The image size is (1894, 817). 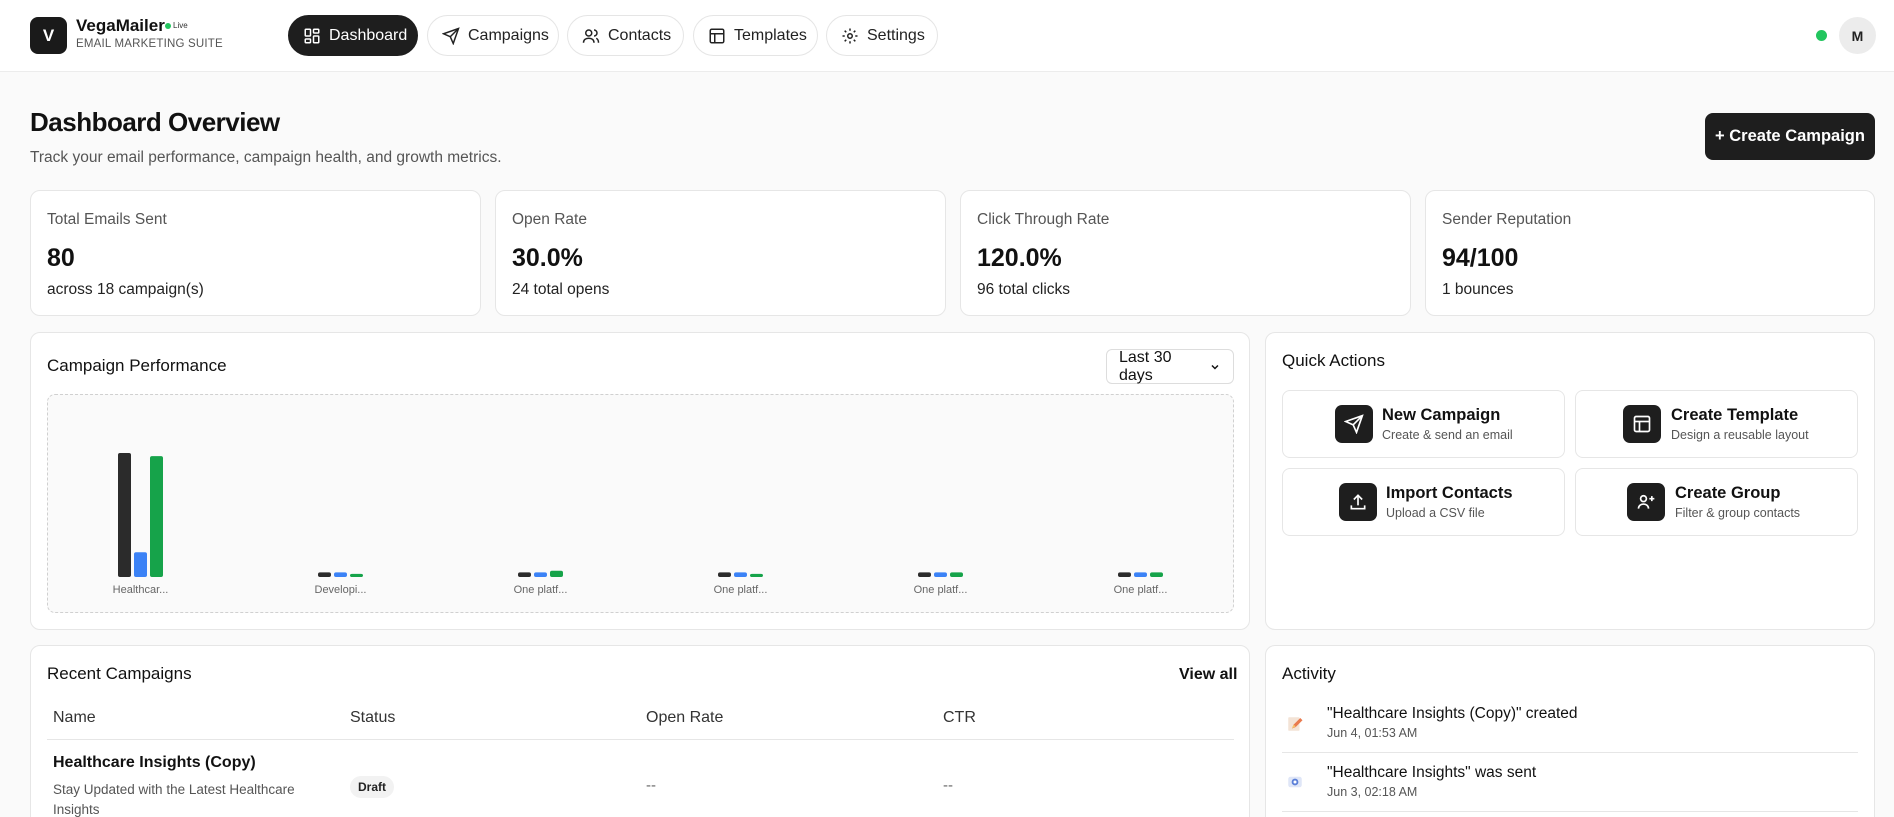 I want to click on stat-sub: 24 total opens, so click(x=561, y=289).